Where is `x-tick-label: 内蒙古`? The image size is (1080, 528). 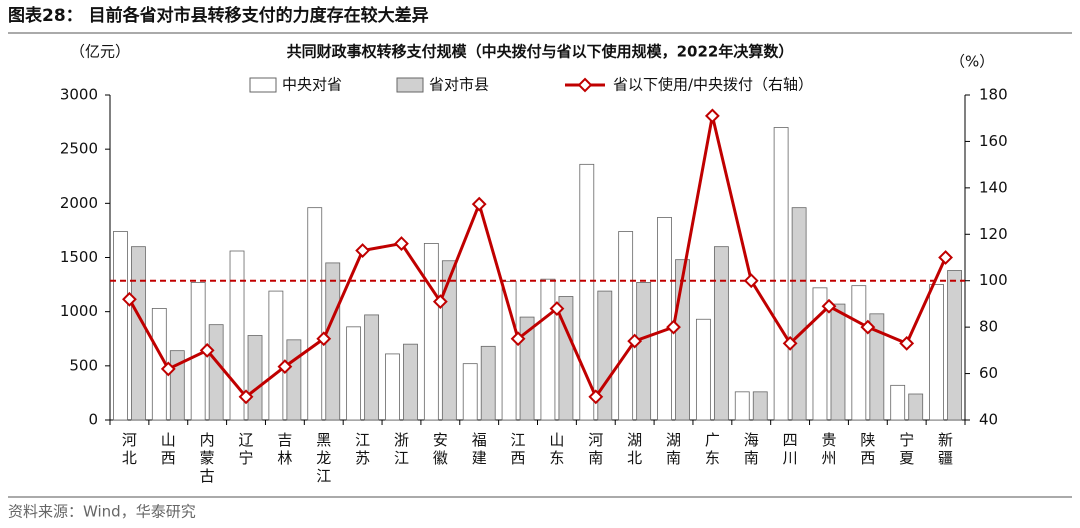
x-tick-label: 内蒙古 is located at coordinates (207, 458).